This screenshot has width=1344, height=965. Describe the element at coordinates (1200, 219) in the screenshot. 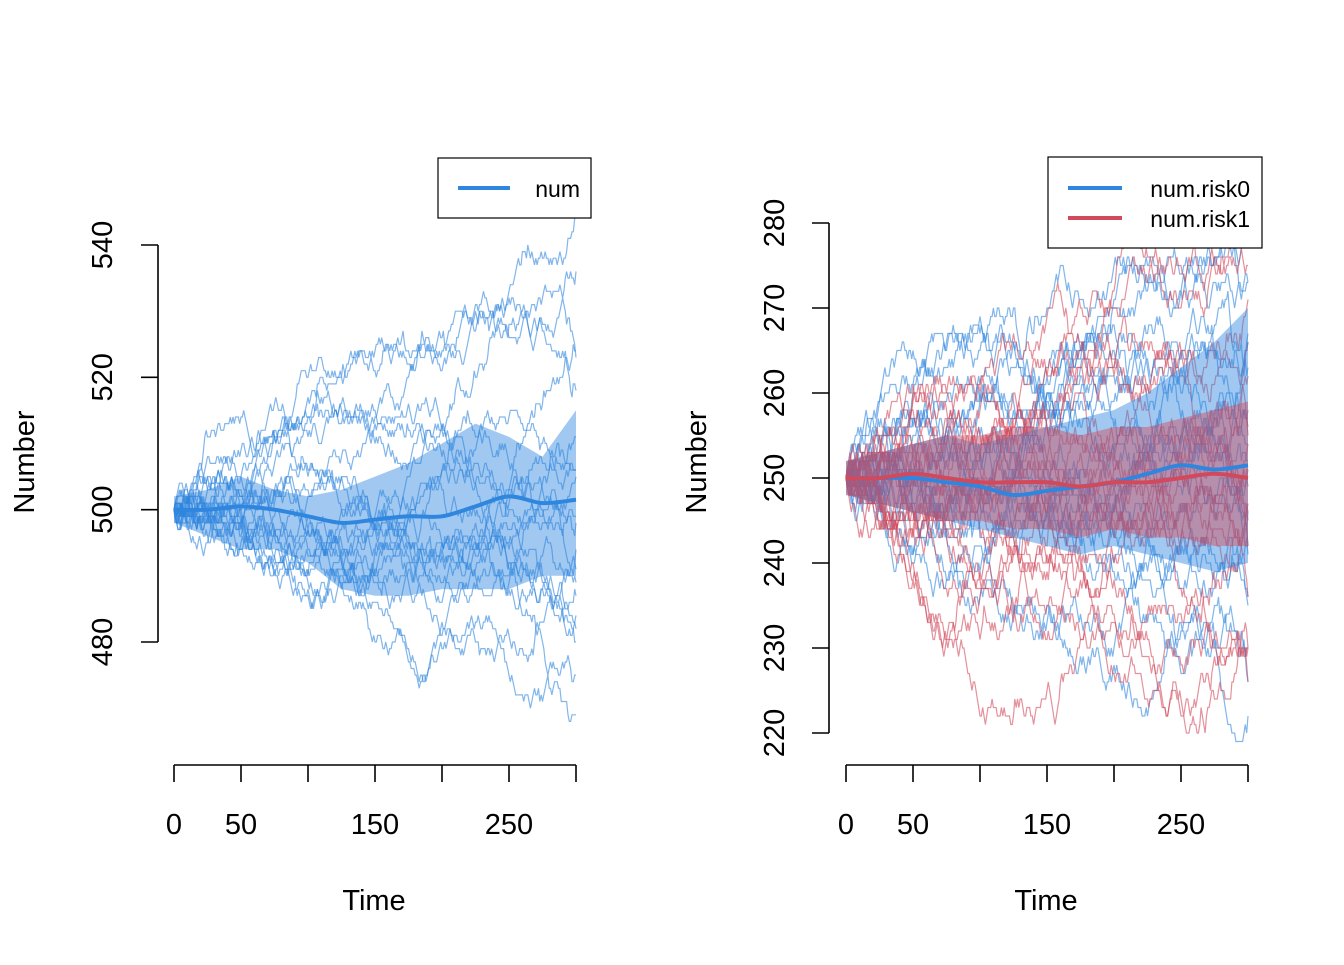

I see `legend-label-num-risk1: num.risk1` at that location.